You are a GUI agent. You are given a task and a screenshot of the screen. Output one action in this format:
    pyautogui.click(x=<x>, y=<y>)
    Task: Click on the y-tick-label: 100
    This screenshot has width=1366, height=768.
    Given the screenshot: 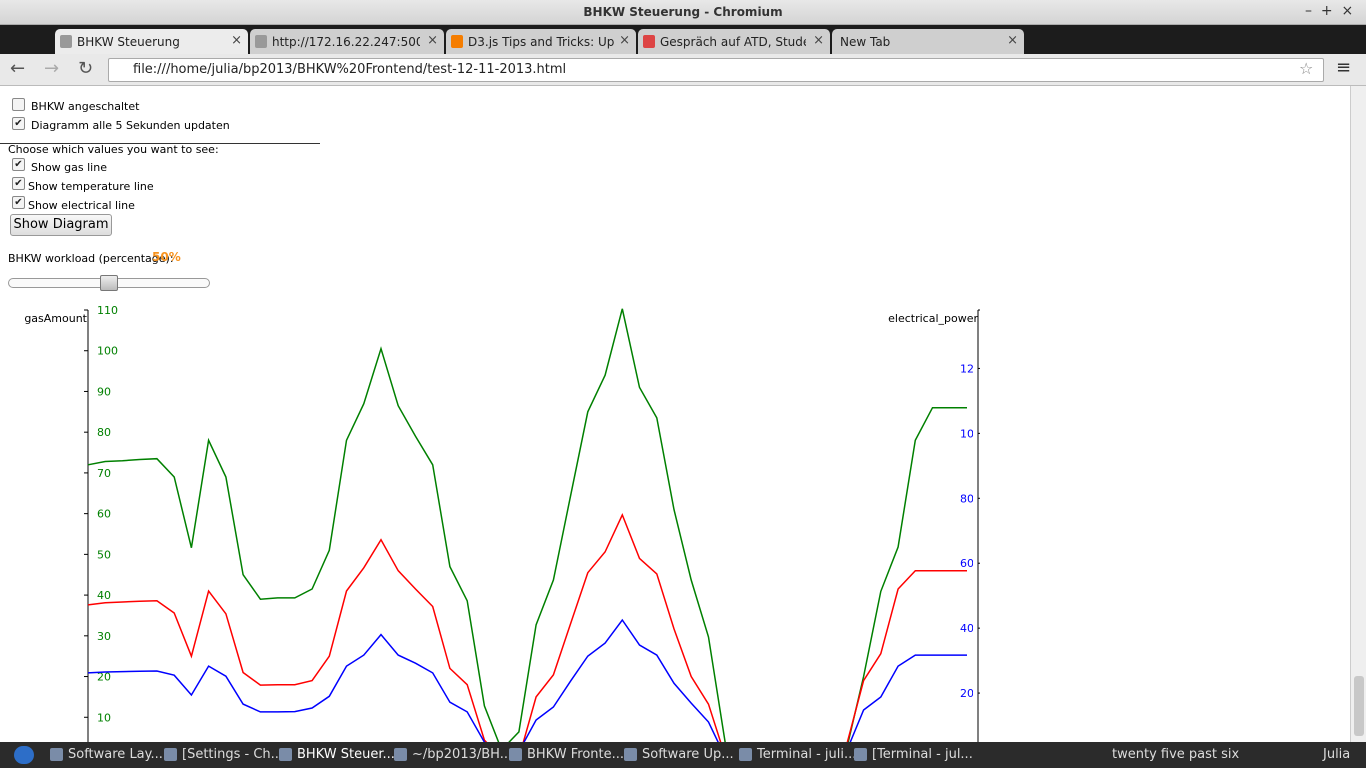 What is the action you would take?
    pyautogui.click(x=107, y=351)
    